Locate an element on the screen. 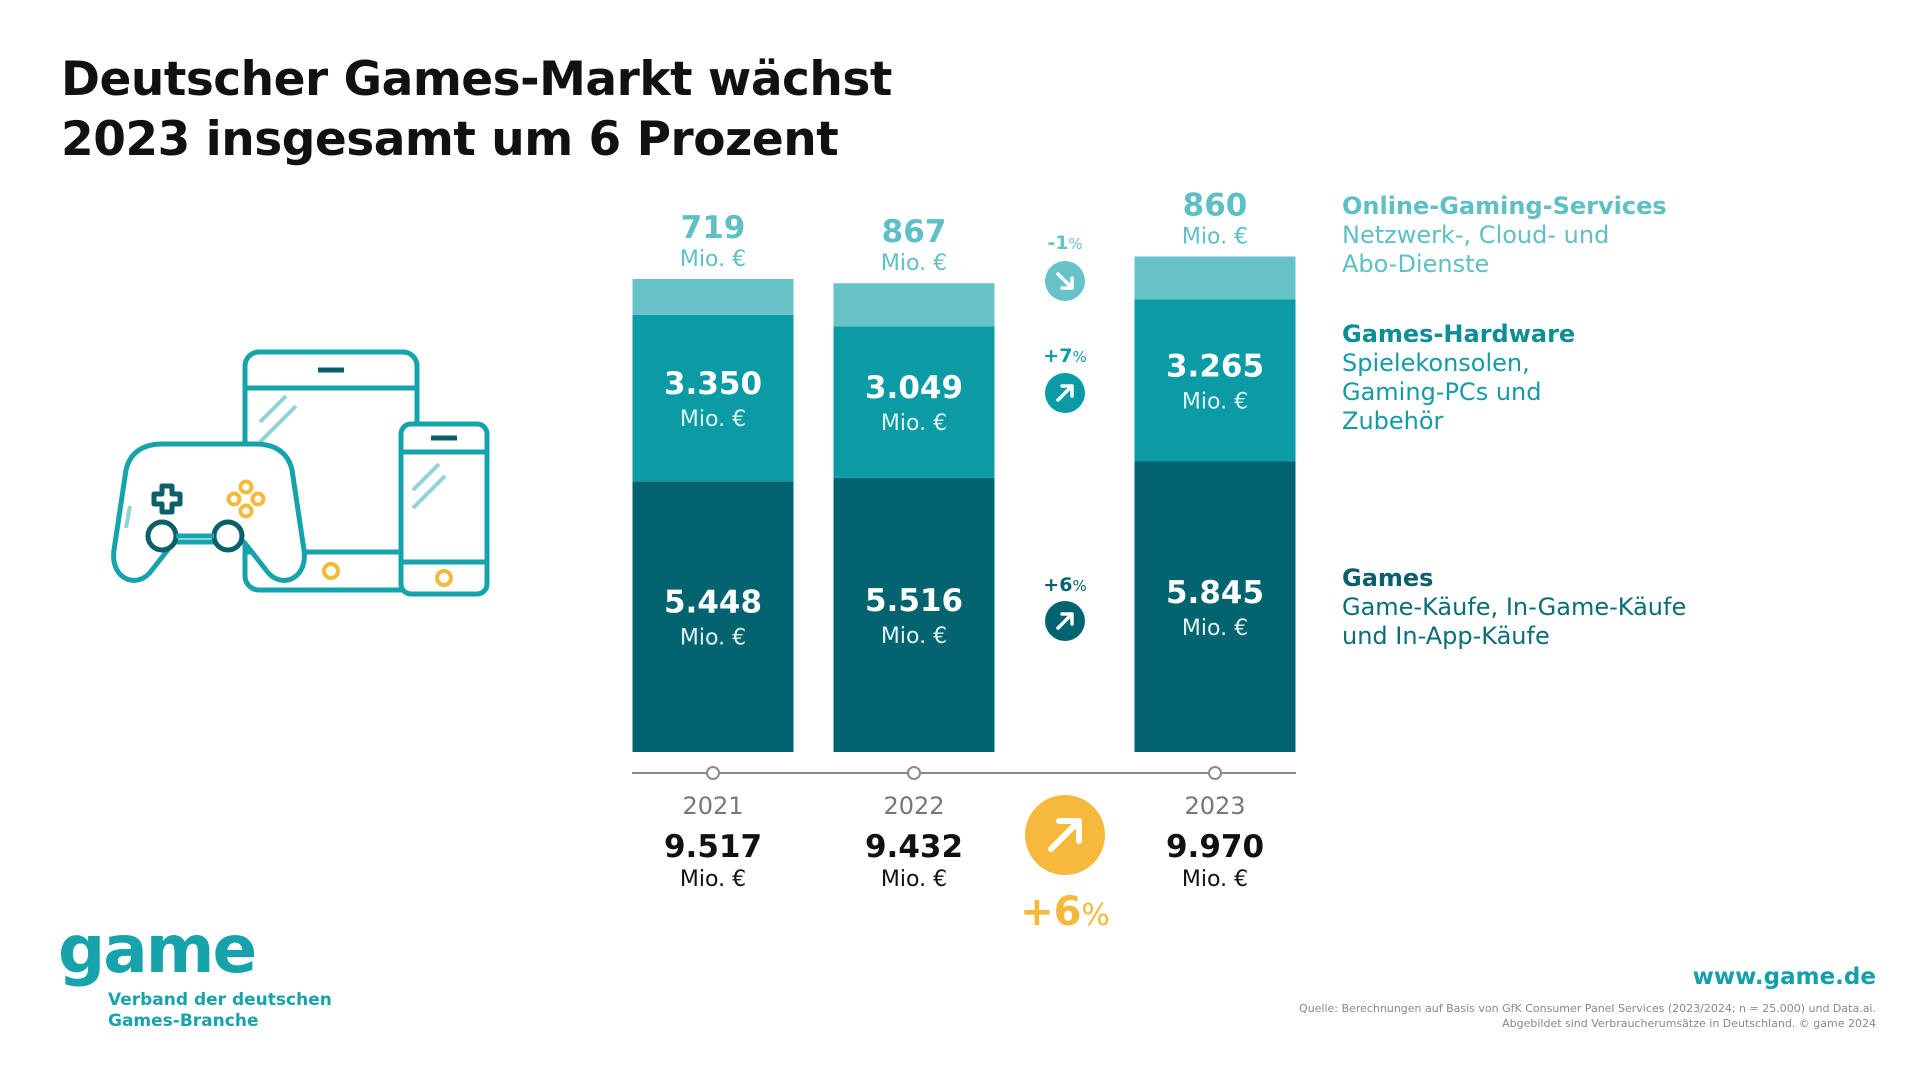 This screenshot has height=1080, width=1920. axis-marker-2021 is located at coordinates (713, 773).